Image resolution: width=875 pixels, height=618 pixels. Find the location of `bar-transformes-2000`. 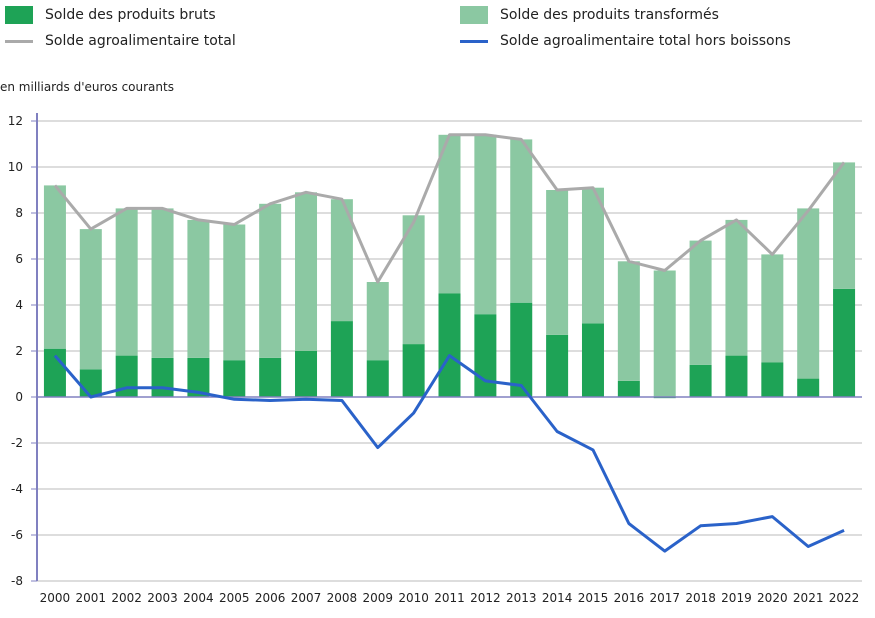

bar-transformes-2000 is located at coordinates (54, 267).